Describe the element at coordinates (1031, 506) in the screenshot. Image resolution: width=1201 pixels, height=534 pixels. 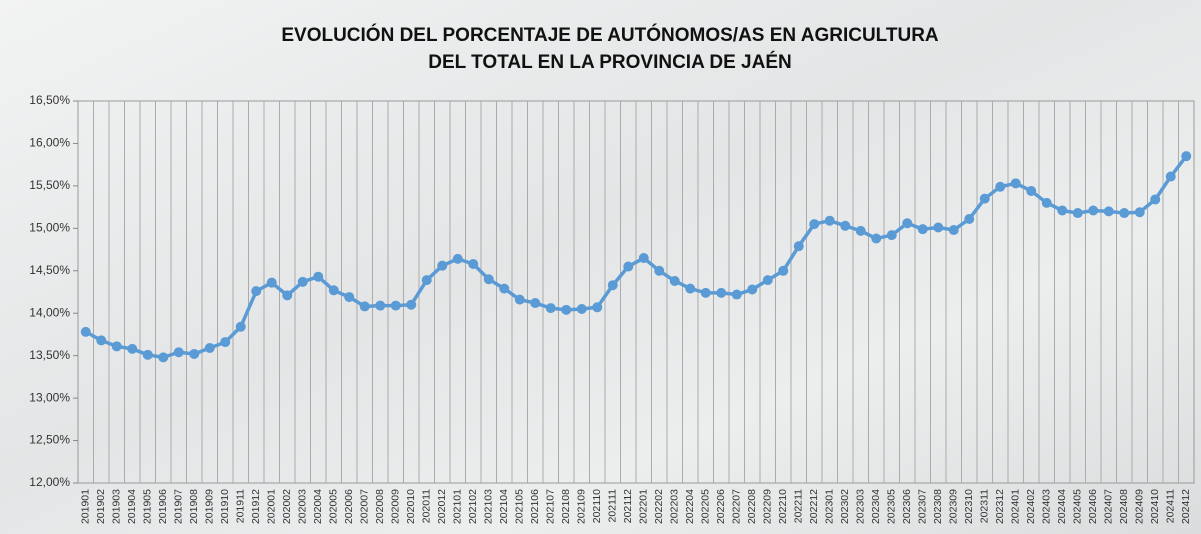
I see `x-tick-label: 202402` at that location.